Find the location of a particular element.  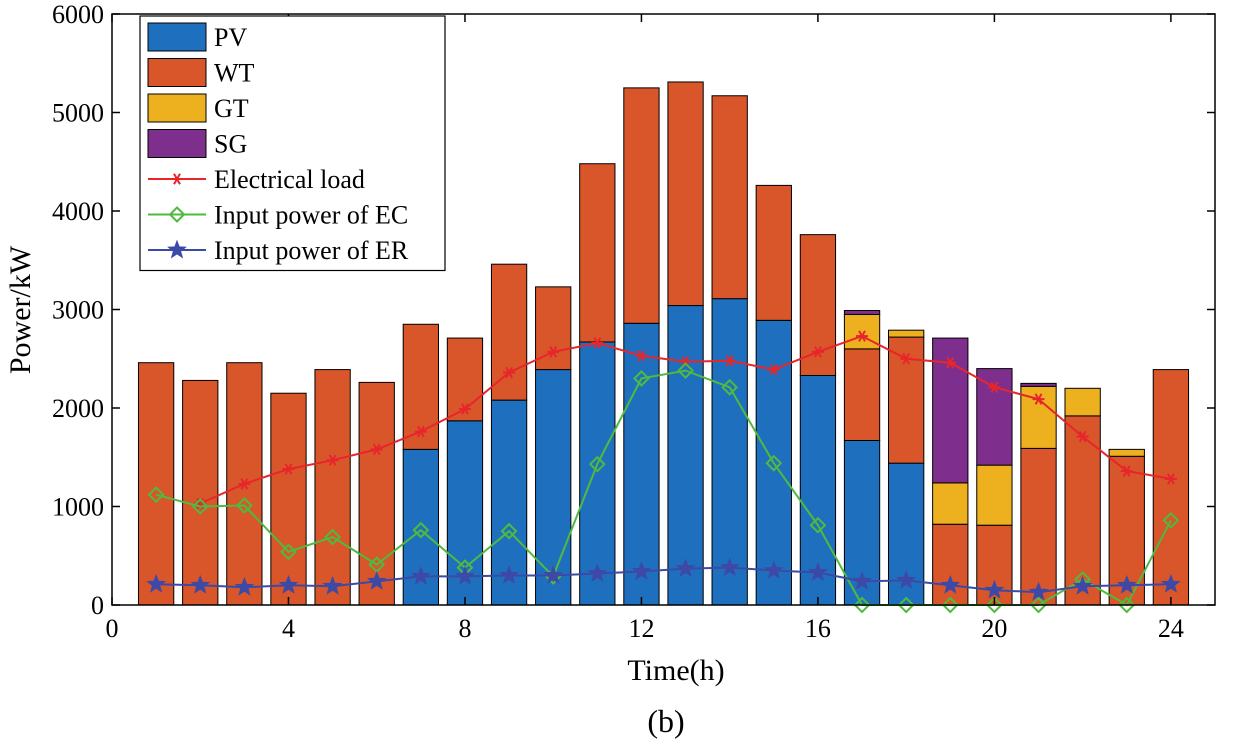

y-tick-label-0: 0 is located at coordinates (97, 605).